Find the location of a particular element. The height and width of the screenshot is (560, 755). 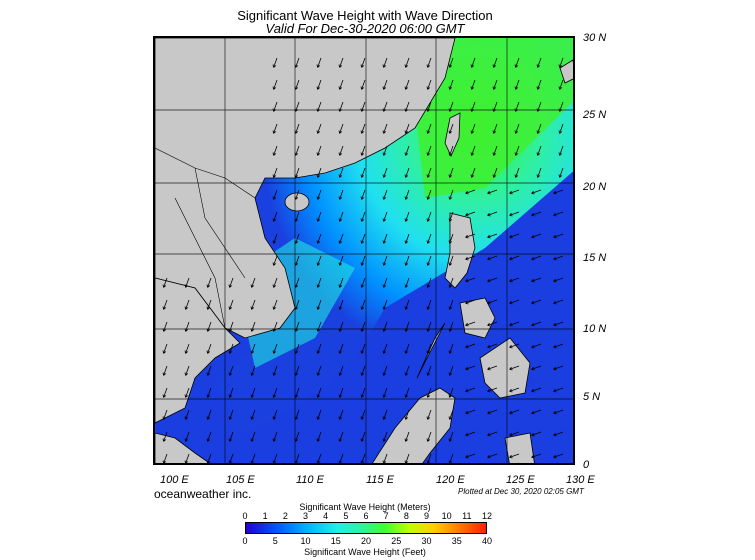

lon-label: 125 E is located at coordinates (520, 480).